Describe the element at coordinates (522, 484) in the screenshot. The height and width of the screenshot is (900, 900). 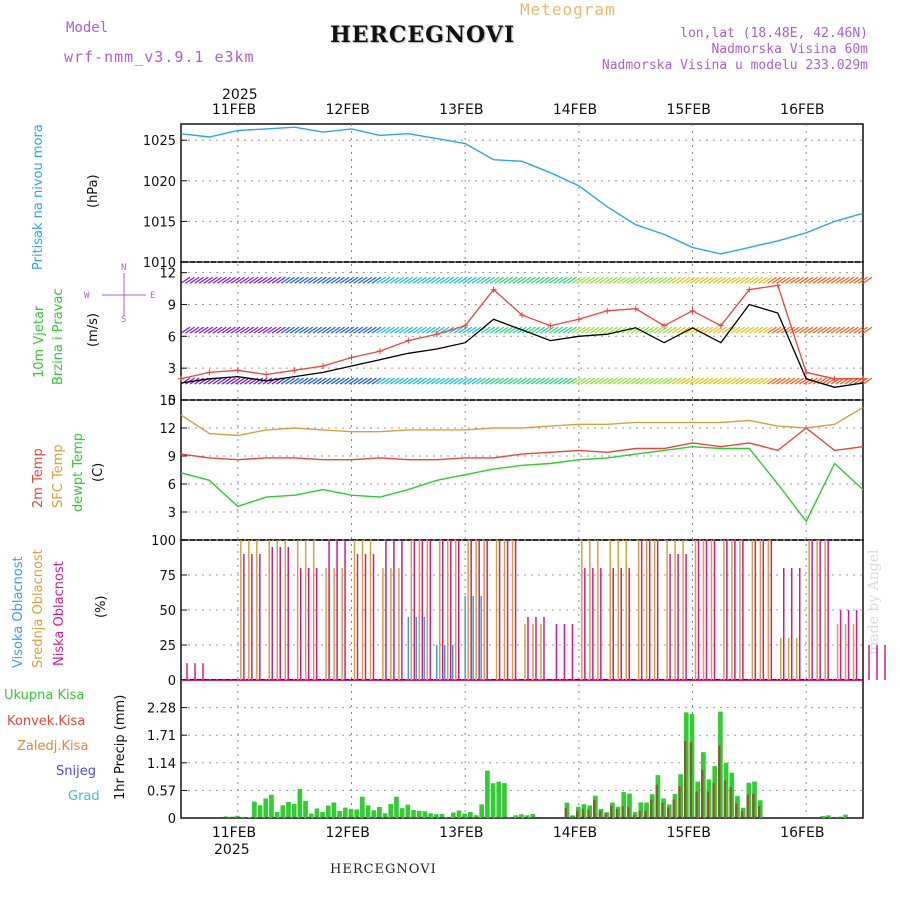
I see `dewpt-line` at that location.